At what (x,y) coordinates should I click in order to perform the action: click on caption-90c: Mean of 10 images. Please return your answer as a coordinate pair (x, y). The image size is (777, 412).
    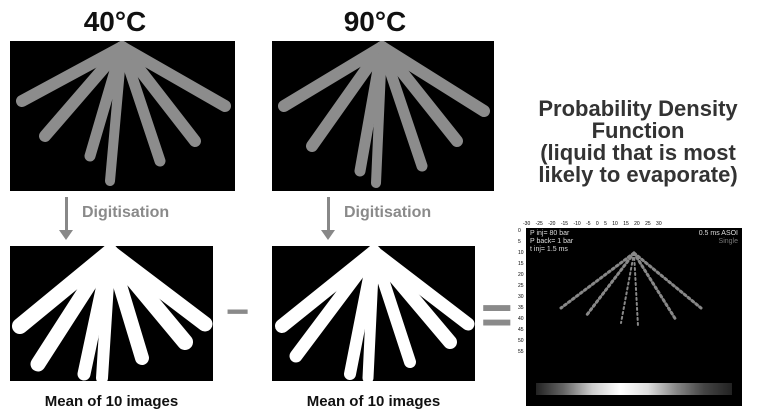
    Looking at the image, I should click on (373, 401).